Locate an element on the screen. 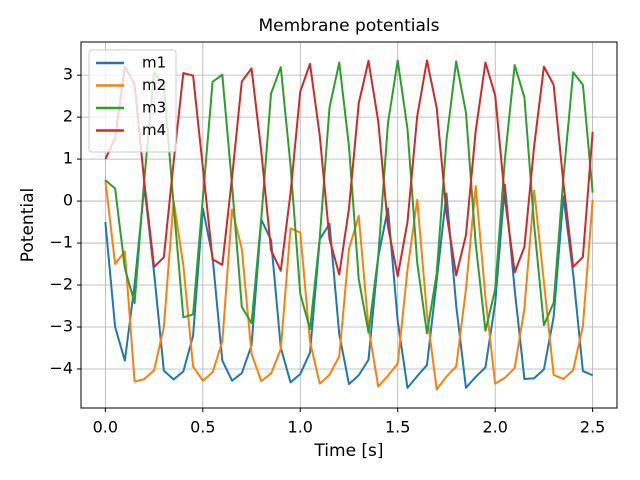  x-tick-label: 2.5 is located at coordinates (592, 427).